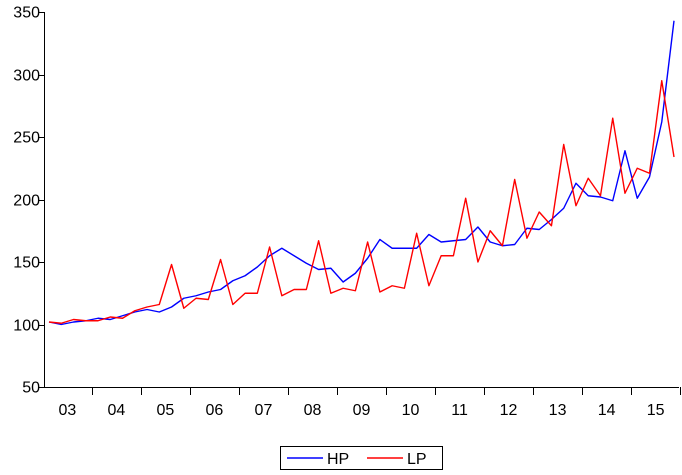 The image size is (682, 475). I want to click on legend-label-lp: LP, so click(417, 459).